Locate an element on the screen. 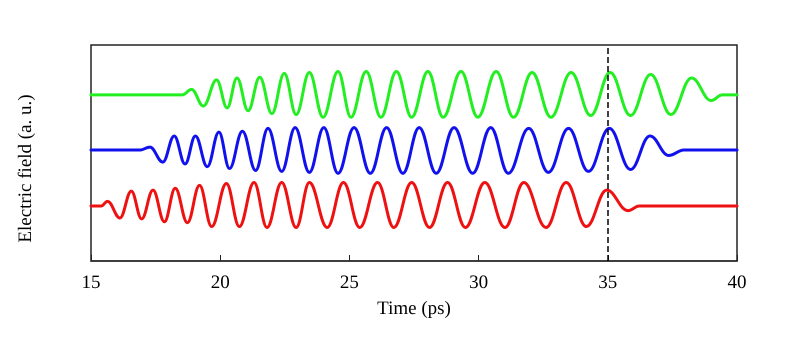  x-tick-label: 30 is located at coordinates (478, 282).